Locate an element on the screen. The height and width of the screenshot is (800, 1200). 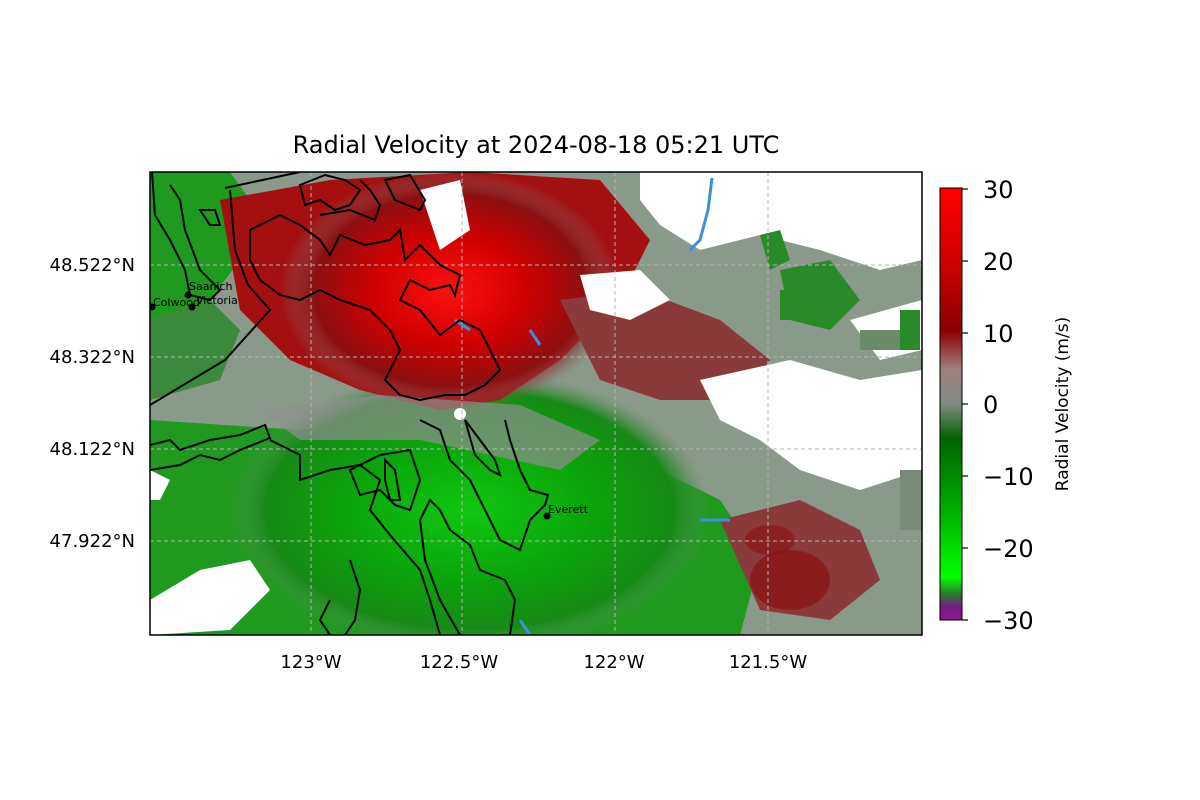
chart-title: Radial Velocity at 2024-08-18 05:21 UTC is located at coordinates (536, 145).